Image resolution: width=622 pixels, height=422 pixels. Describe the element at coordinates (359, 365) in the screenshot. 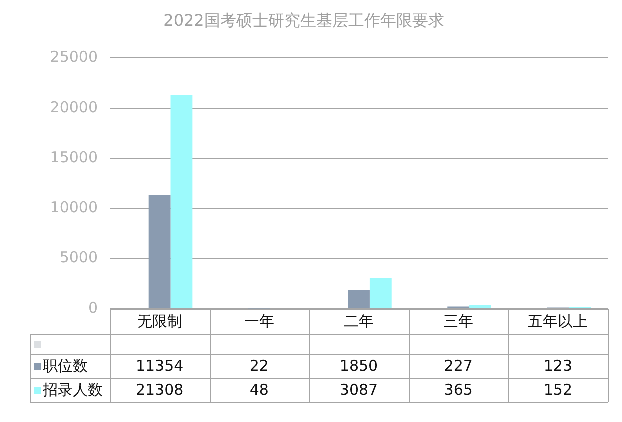

I see `data-label: 1850` at that location.